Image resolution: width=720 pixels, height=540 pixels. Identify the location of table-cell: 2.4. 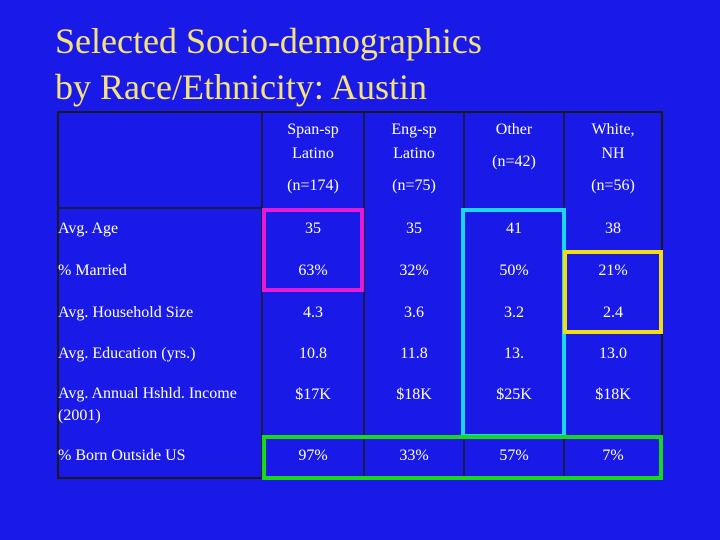
(613, 312).